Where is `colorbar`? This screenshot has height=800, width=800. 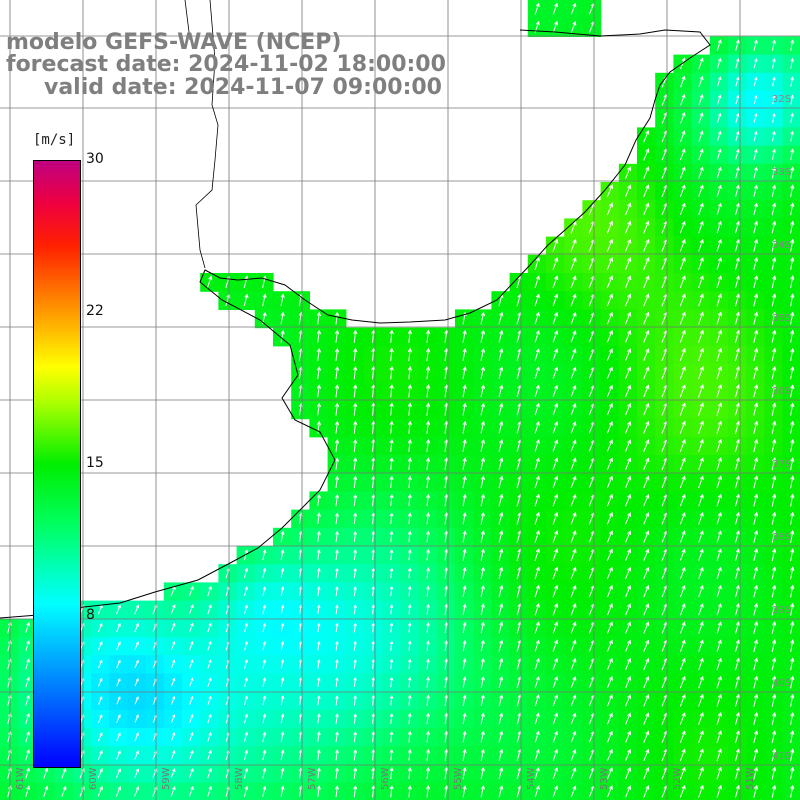
colorbar is located at coordinates (57, 464).